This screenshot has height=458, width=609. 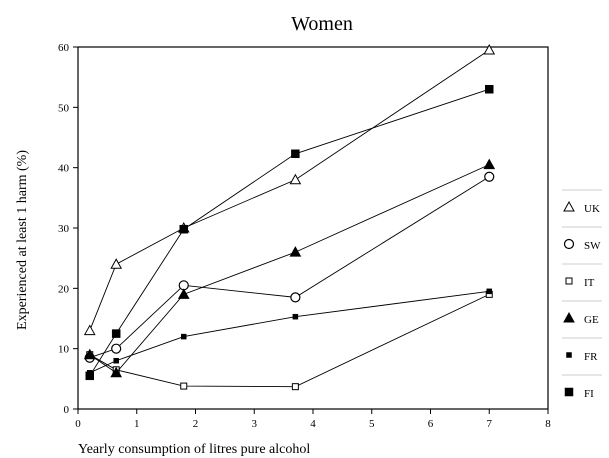 I want to click on y-tick-label: 20, so click(x=64, y=289).